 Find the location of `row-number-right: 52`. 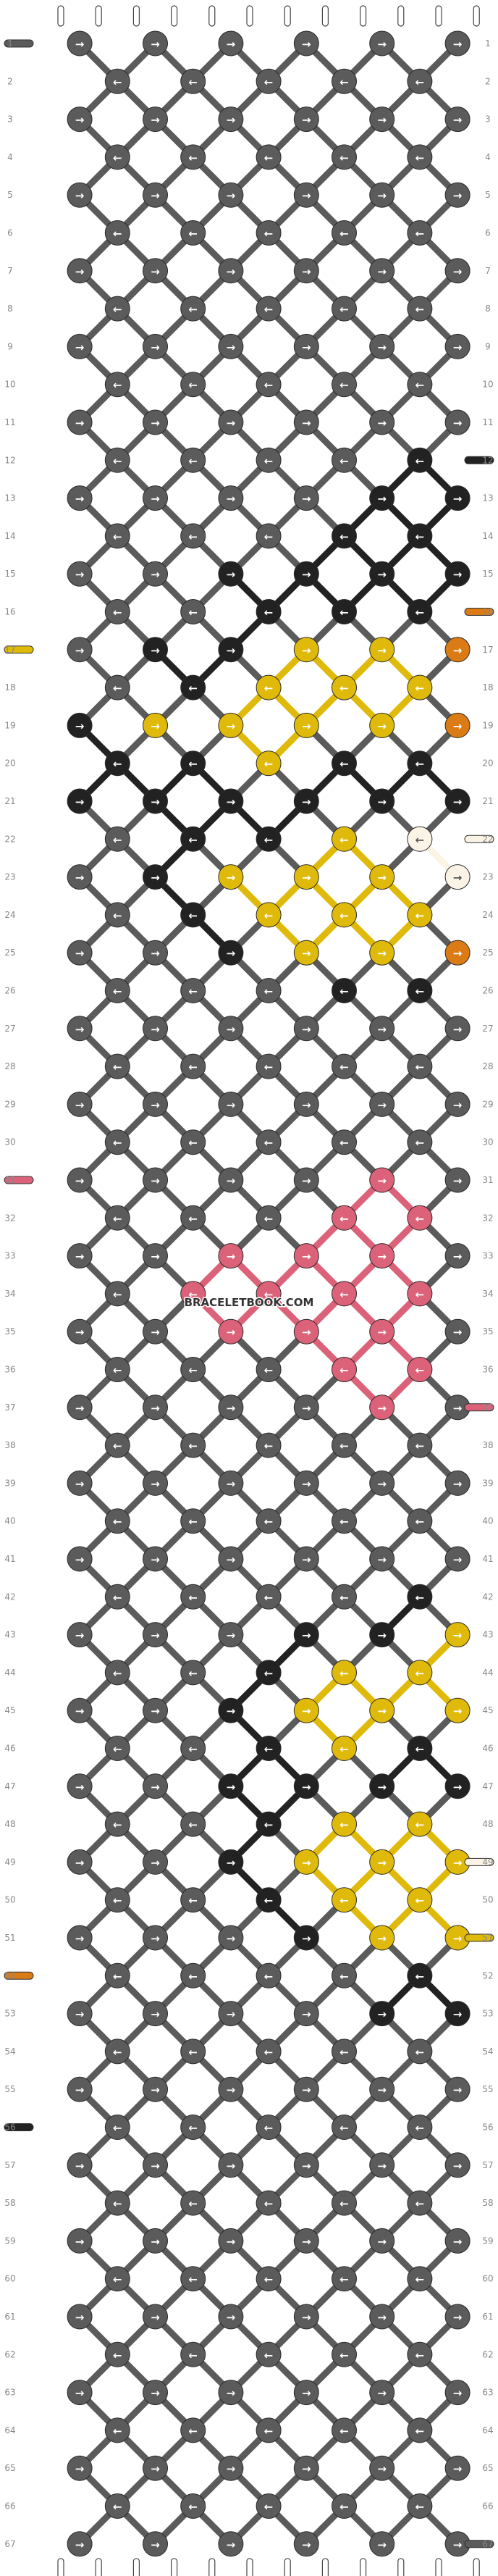

row-number-right: 52 is located at coordinates (487, 1975).